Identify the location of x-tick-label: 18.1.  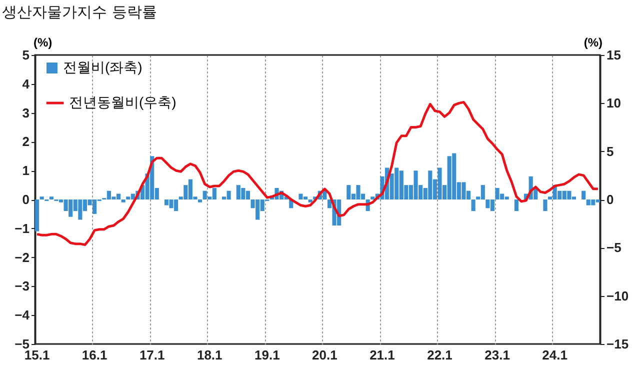
(209, 355).